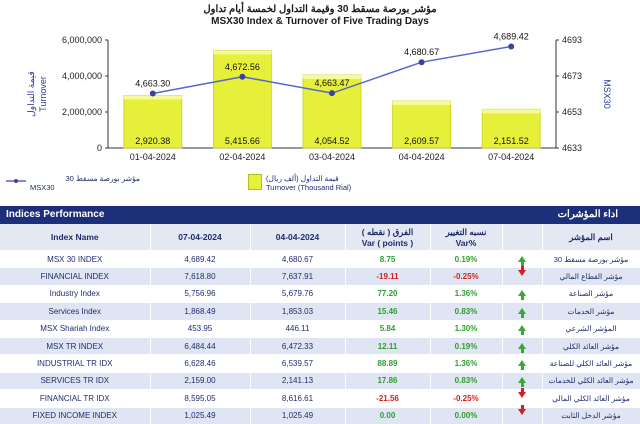 The width and height of the screenshot is (640, 424). Describe the element at coordinates (242, 157) in the screenshot. I see `x-tick-label: 02-04-2024` at that location.